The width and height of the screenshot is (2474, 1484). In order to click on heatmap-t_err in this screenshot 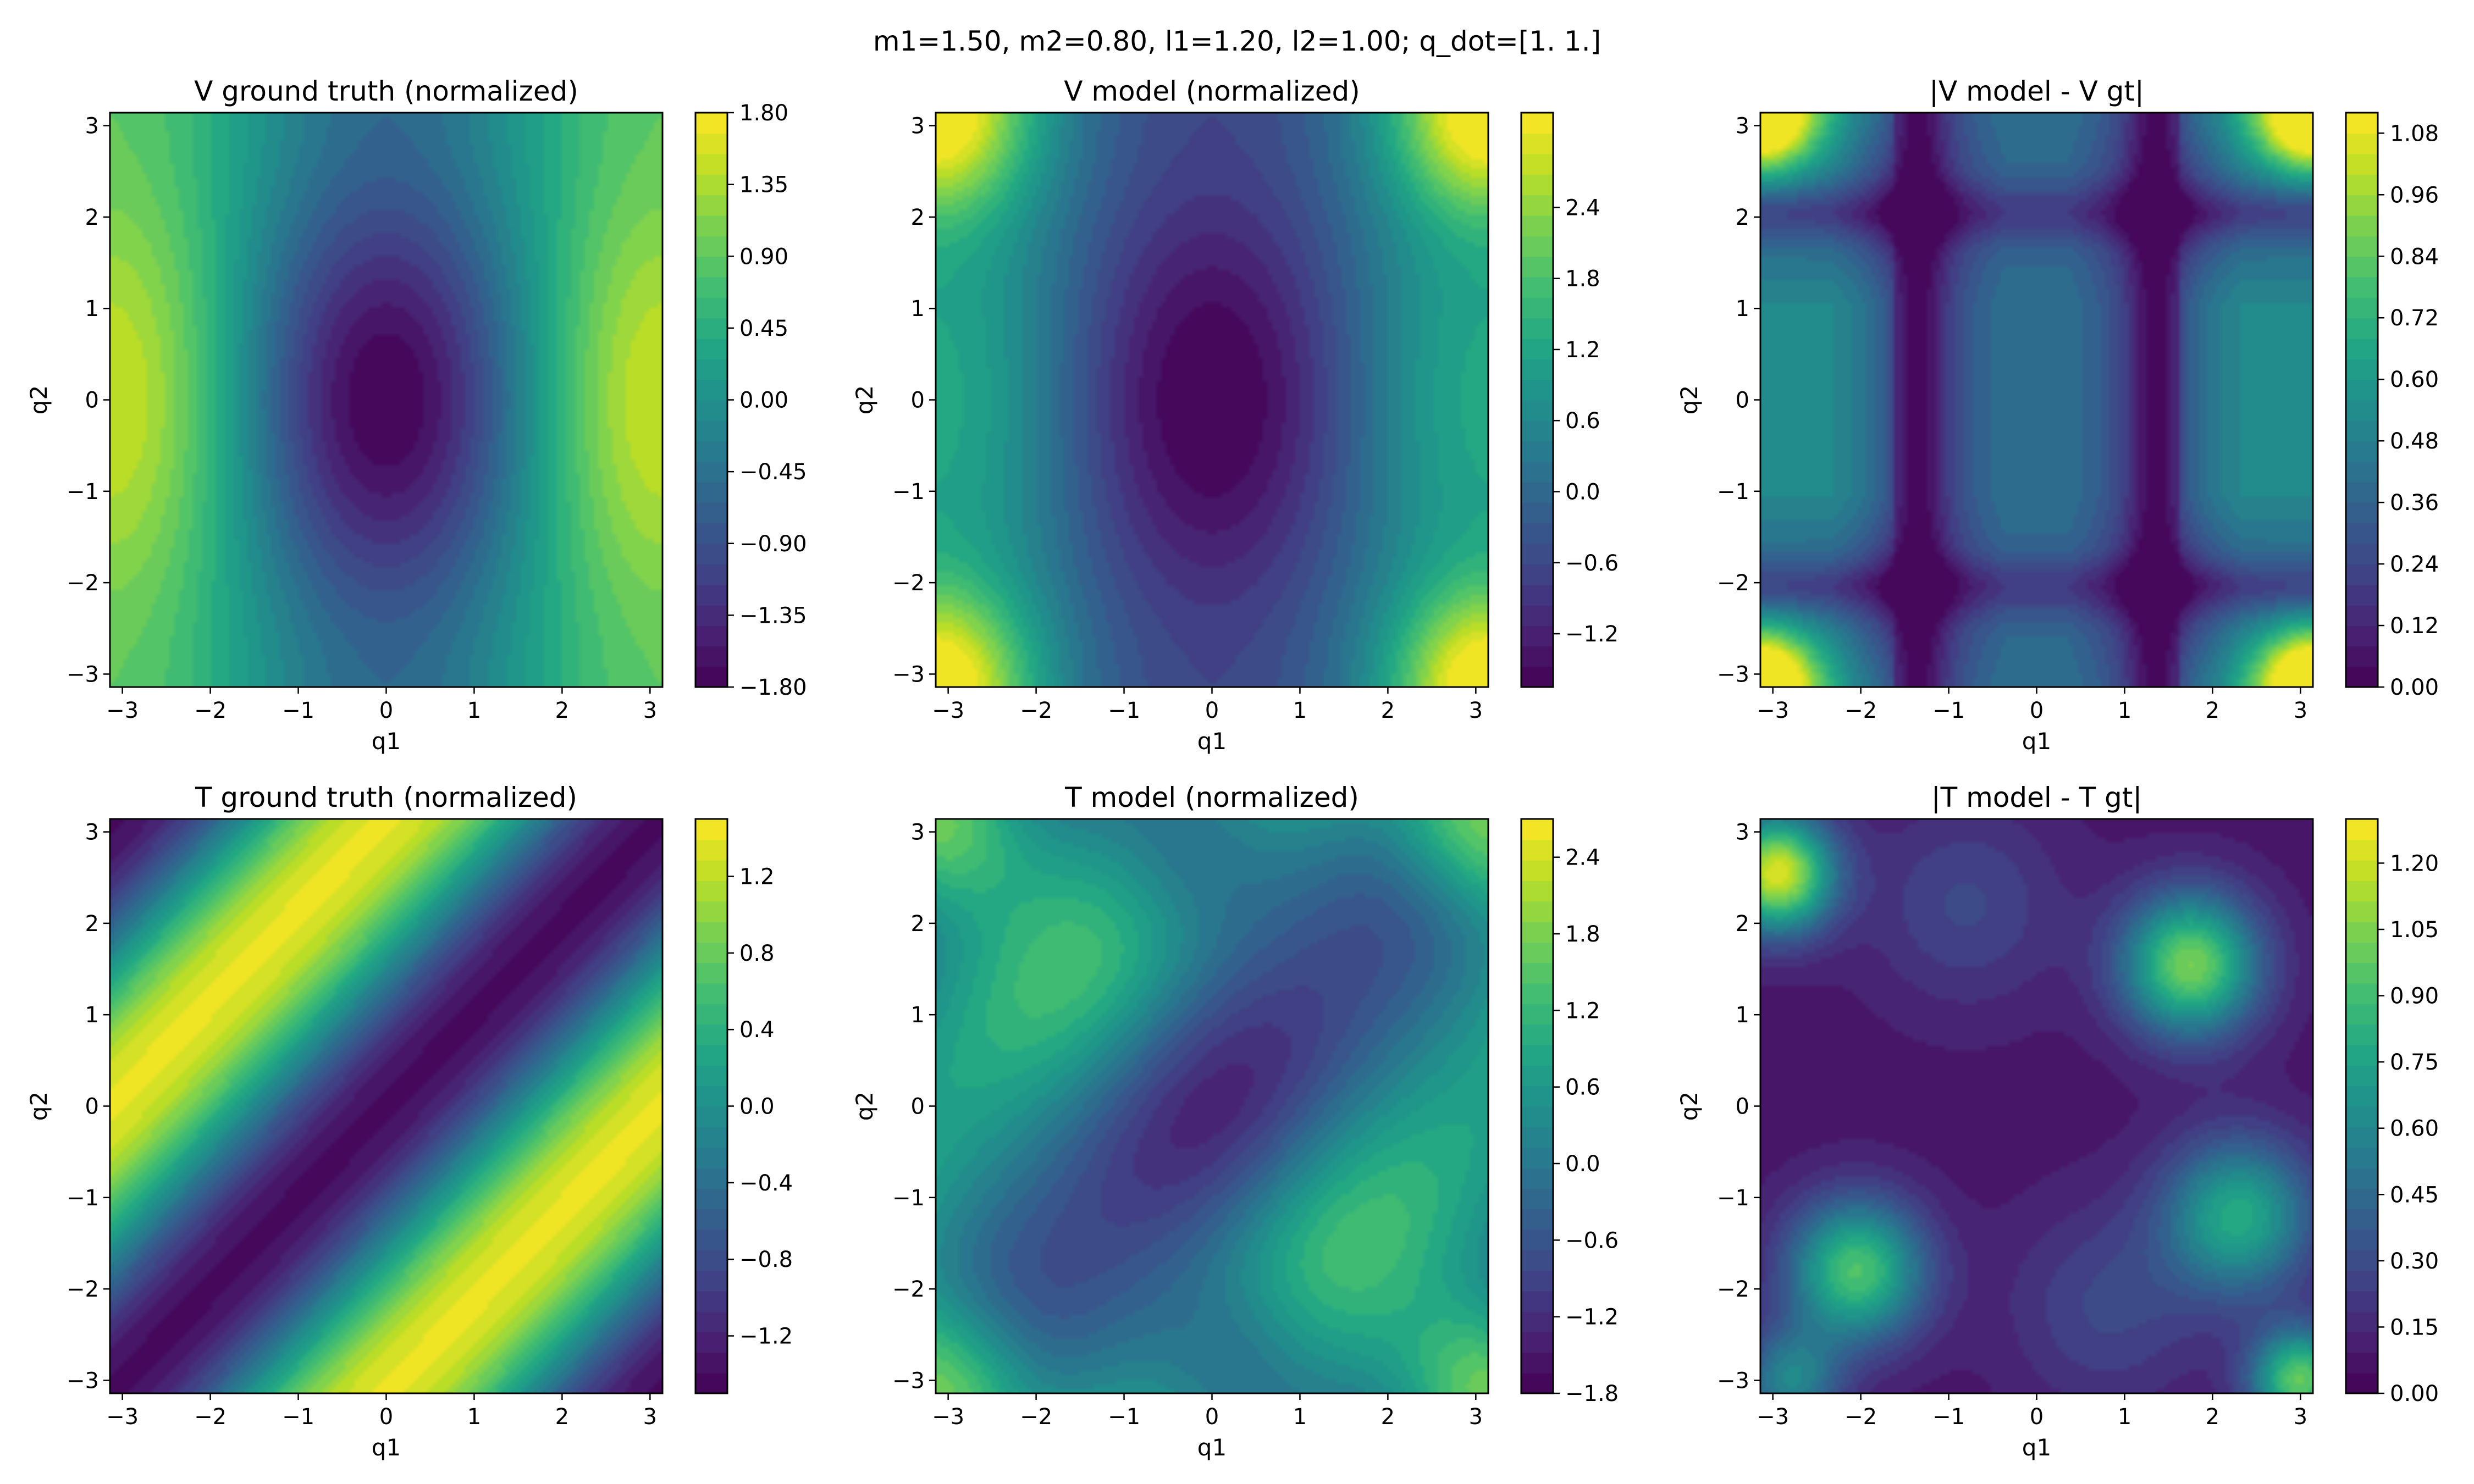, I will do `click(2036, 1106)`.